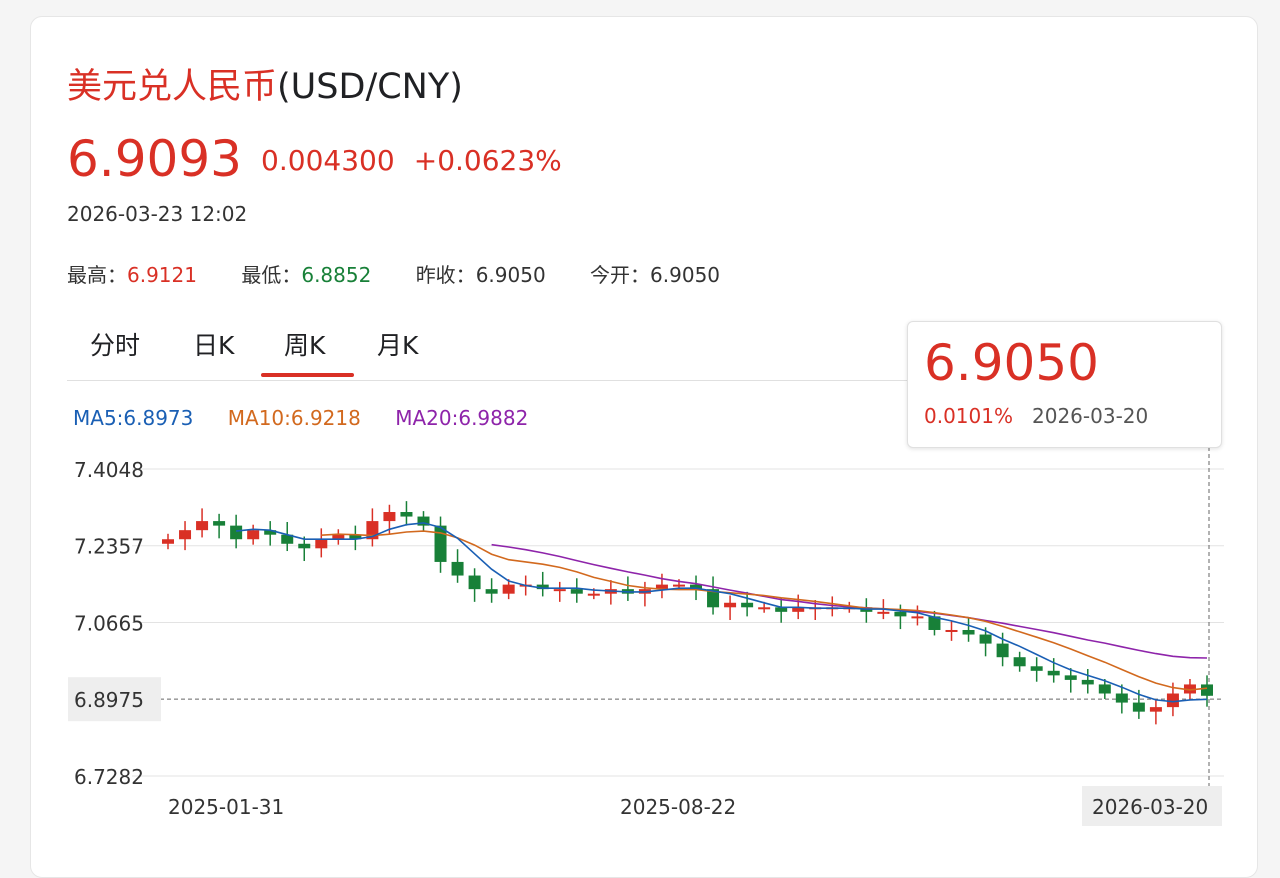 The image size is (1280, 878). Describe the element at coordinates (685, 275) in the screenshot. I see `stat-open-value: 6.9050` at that location.